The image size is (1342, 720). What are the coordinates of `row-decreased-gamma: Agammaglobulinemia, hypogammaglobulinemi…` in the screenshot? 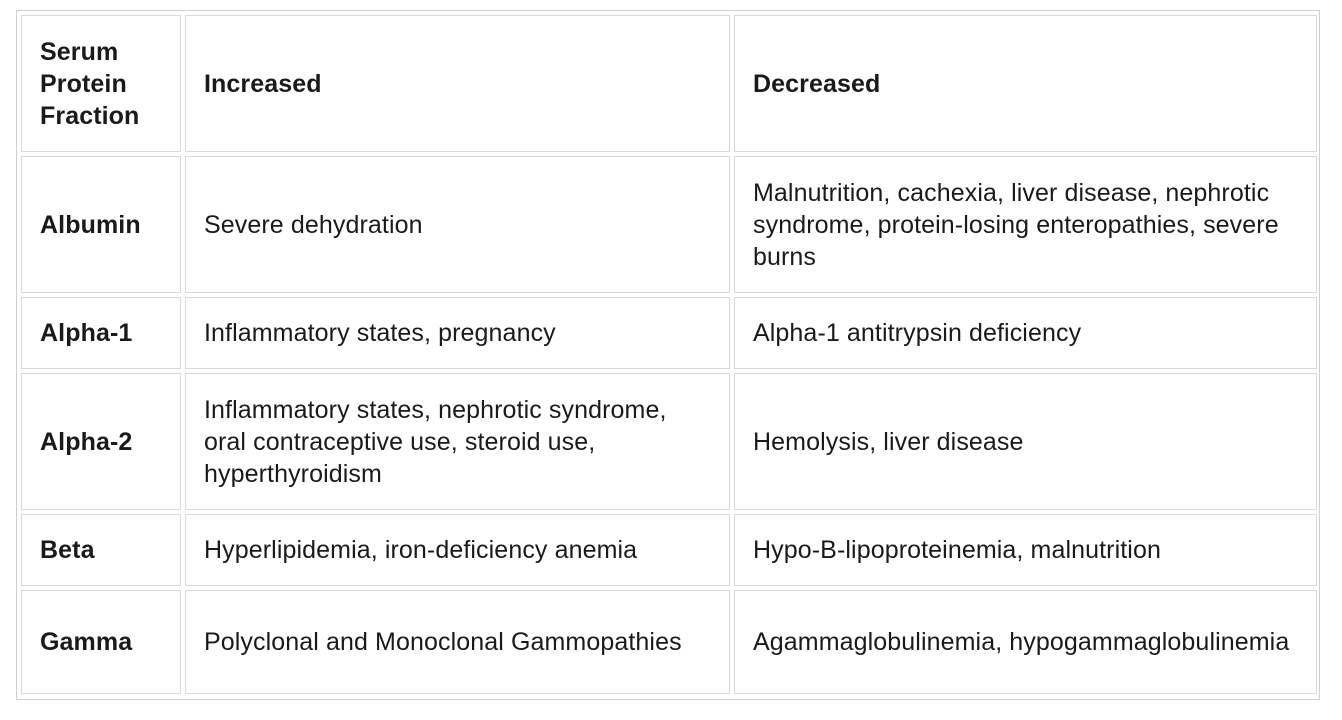 It's located at (1025, 642).